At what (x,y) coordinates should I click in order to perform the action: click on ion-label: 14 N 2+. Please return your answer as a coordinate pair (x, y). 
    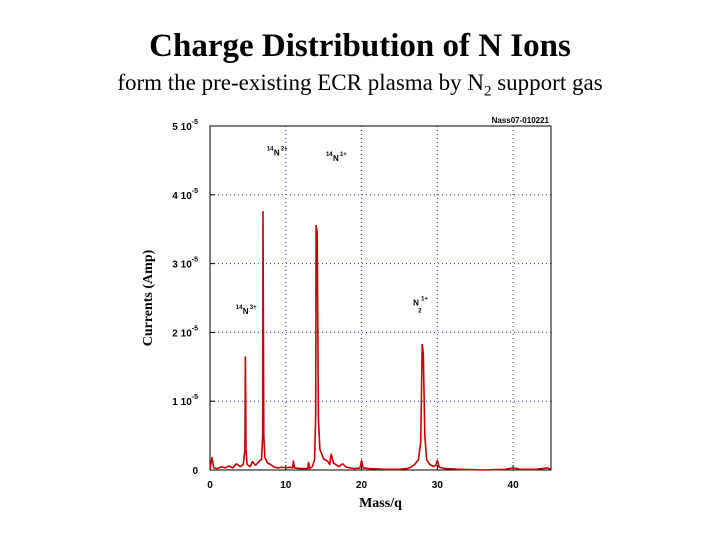
    Looking at the image, I should click on (277, 152).